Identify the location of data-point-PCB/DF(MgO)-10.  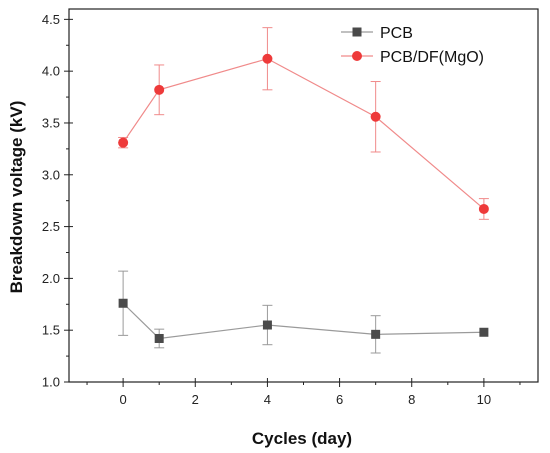
(483, 208).